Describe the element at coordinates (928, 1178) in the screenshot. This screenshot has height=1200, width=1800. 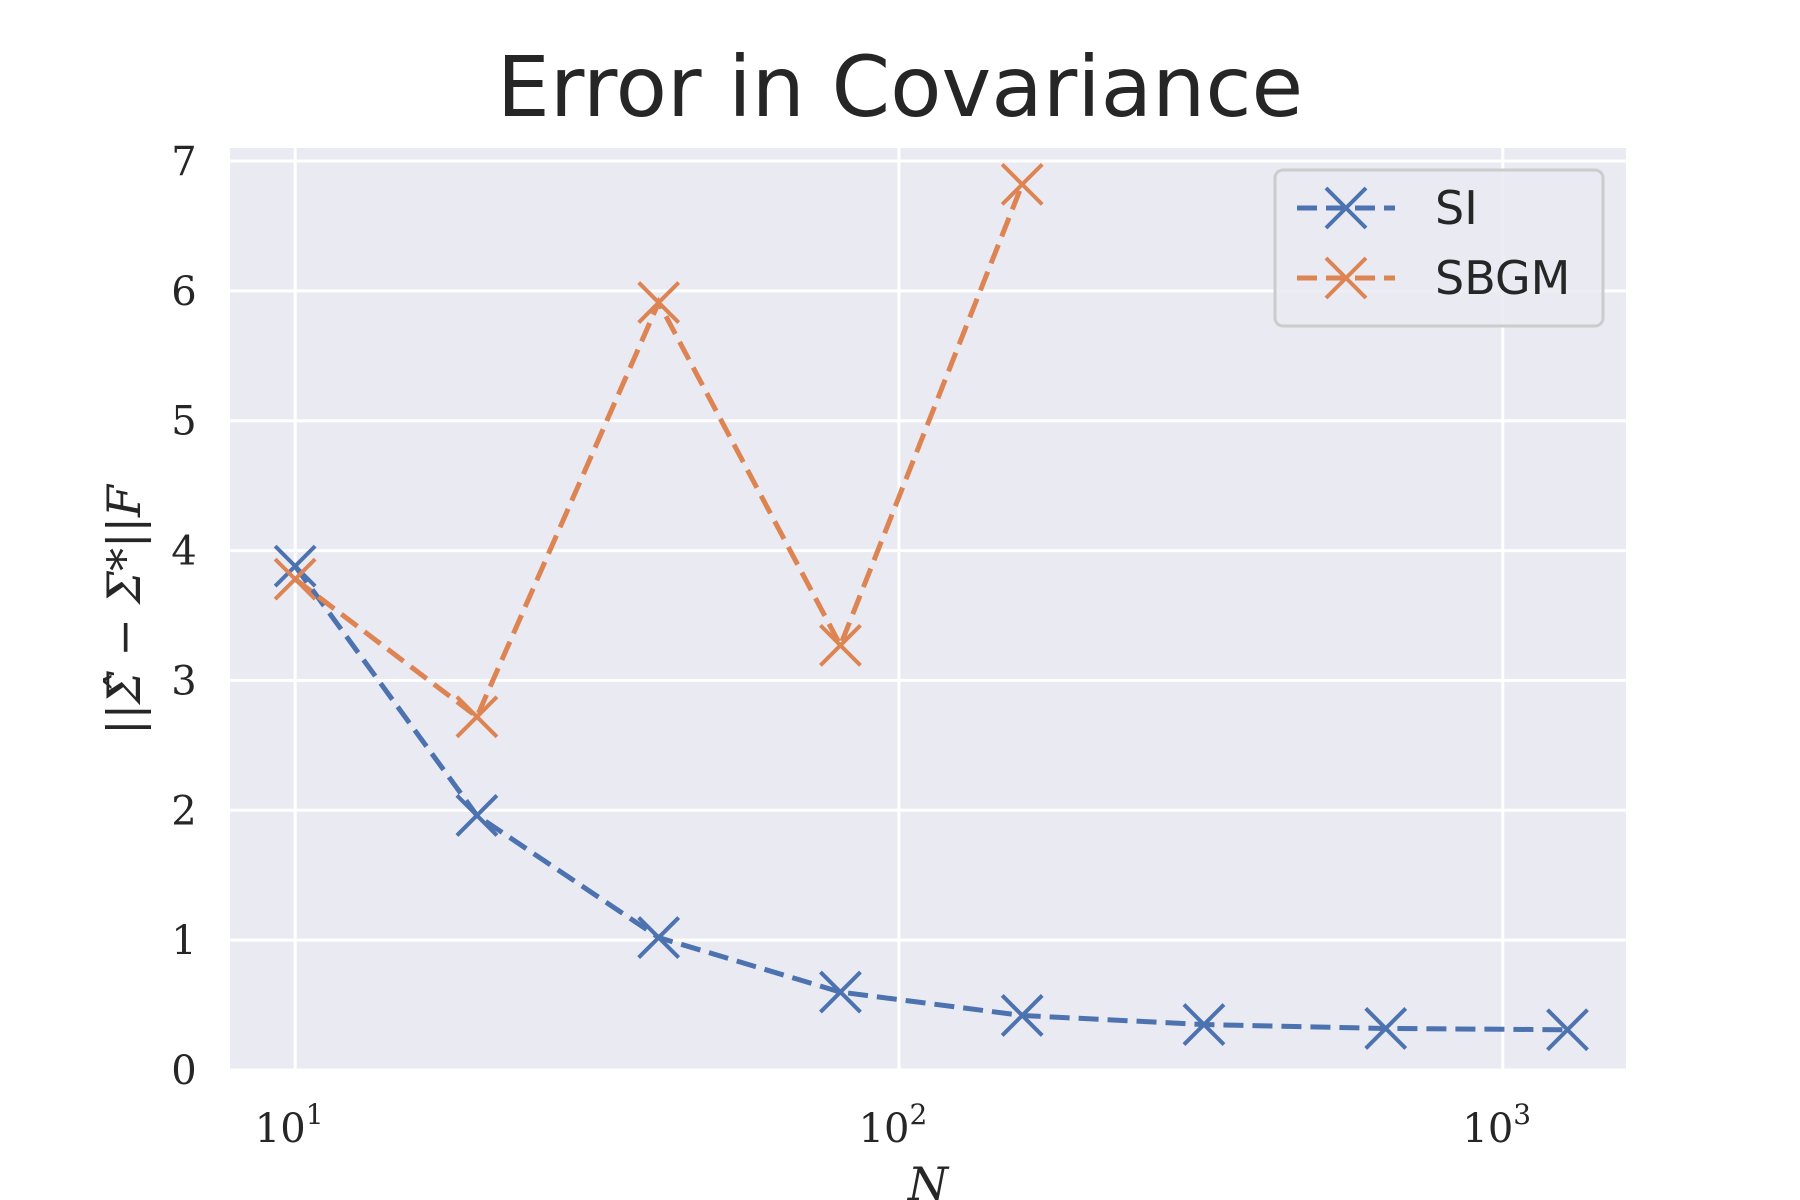
I see `x-axis-label: N` at that location.